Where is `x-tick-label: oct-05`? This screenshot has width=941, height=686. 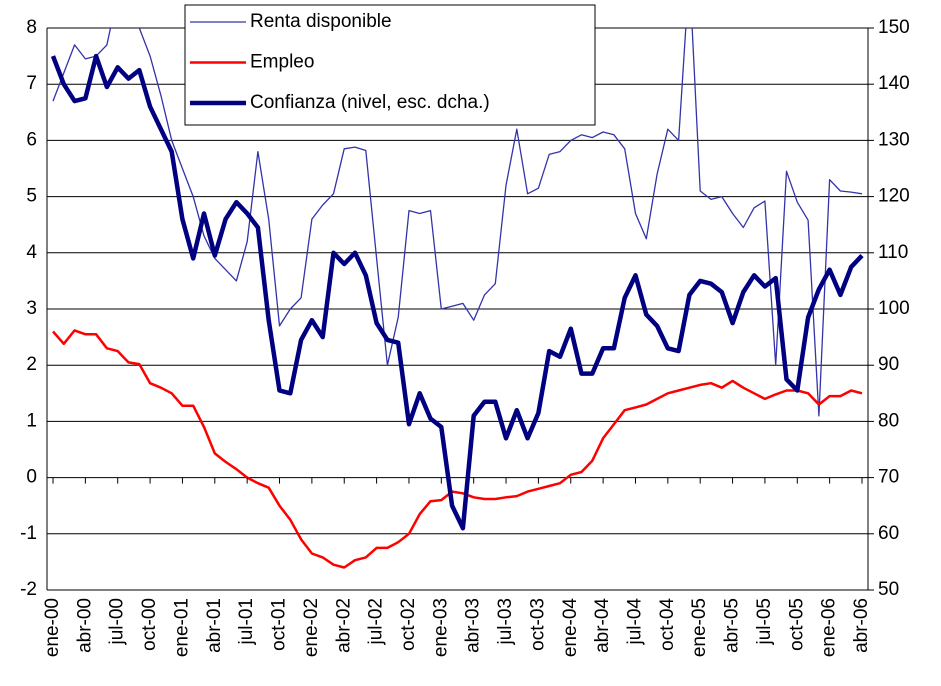 x-tick-label: oct-05 is located at coordinates (796, 624).